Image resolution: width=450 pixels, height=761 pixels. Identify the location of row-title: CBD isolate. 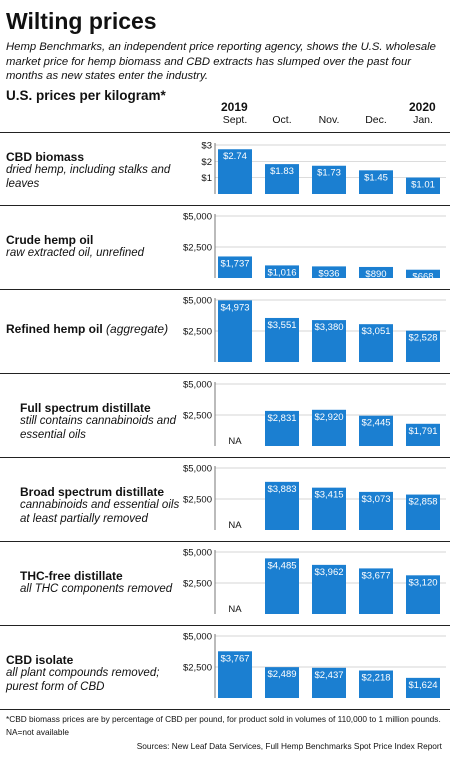
(39, 660).